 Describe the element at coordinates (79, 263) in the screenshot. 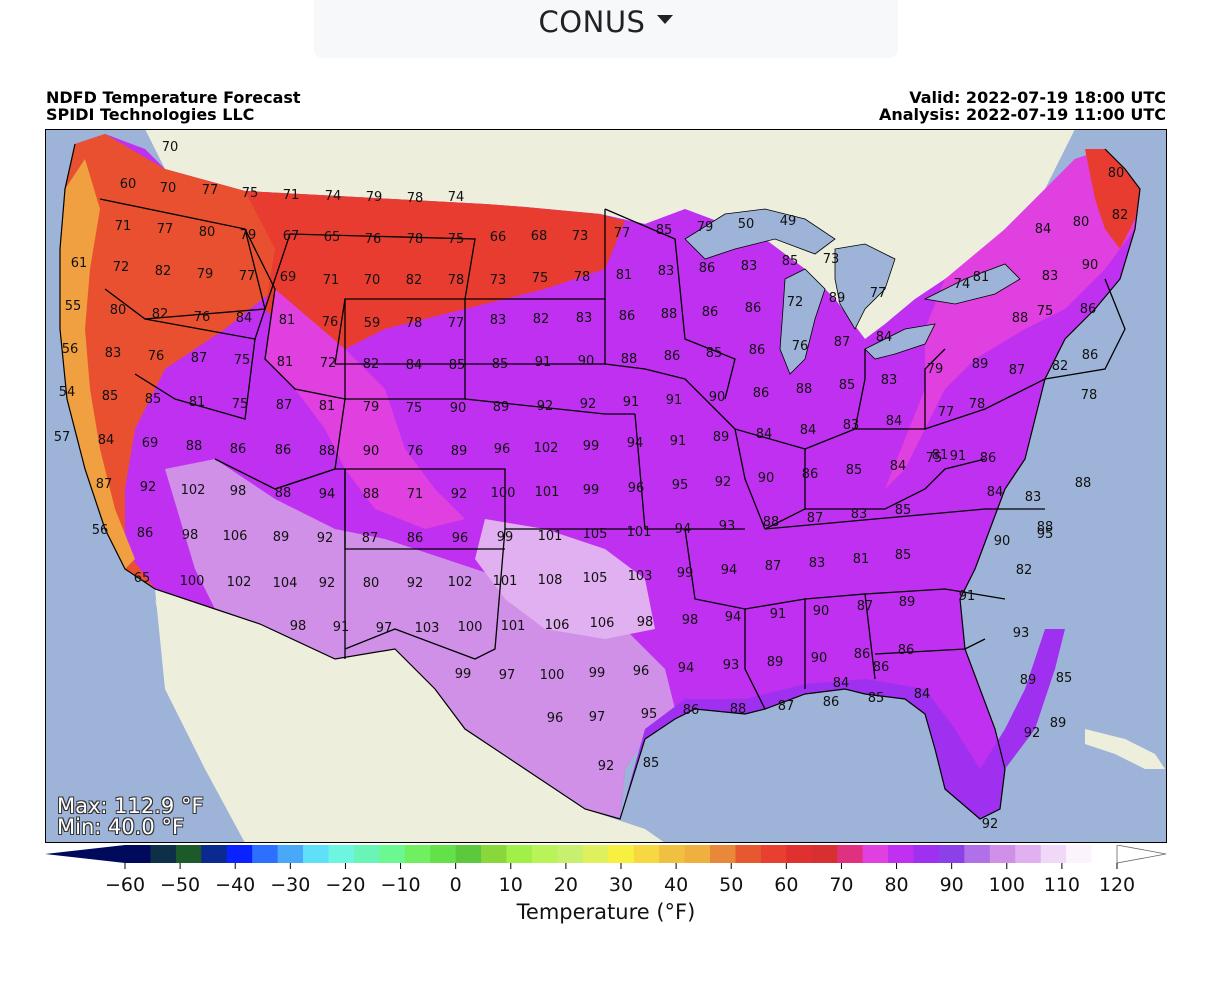

I see `city-temperature-label: 61` at that location.